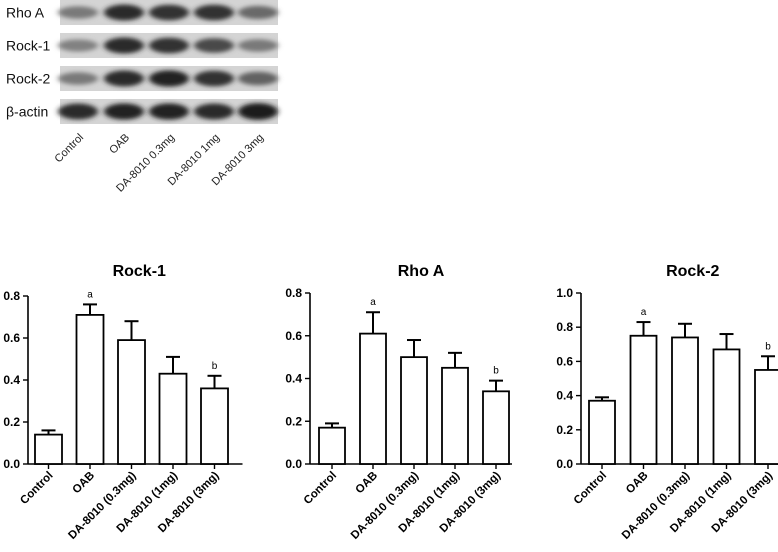  What do you see at coordinates (28, 79) in the screenshot?
I see `blot-row-label: Rock-2` at bounding box center [28, 79].